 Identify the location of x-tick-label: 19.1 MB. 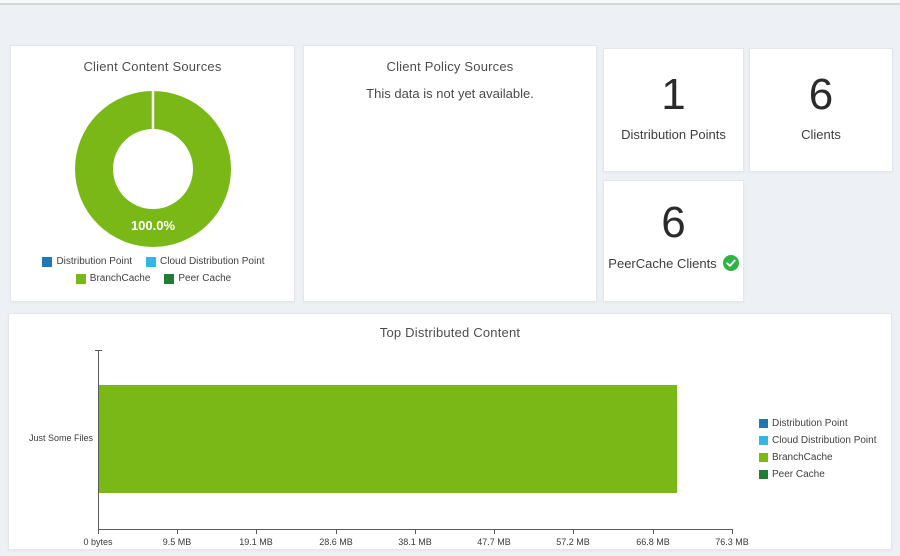
(256, 542).